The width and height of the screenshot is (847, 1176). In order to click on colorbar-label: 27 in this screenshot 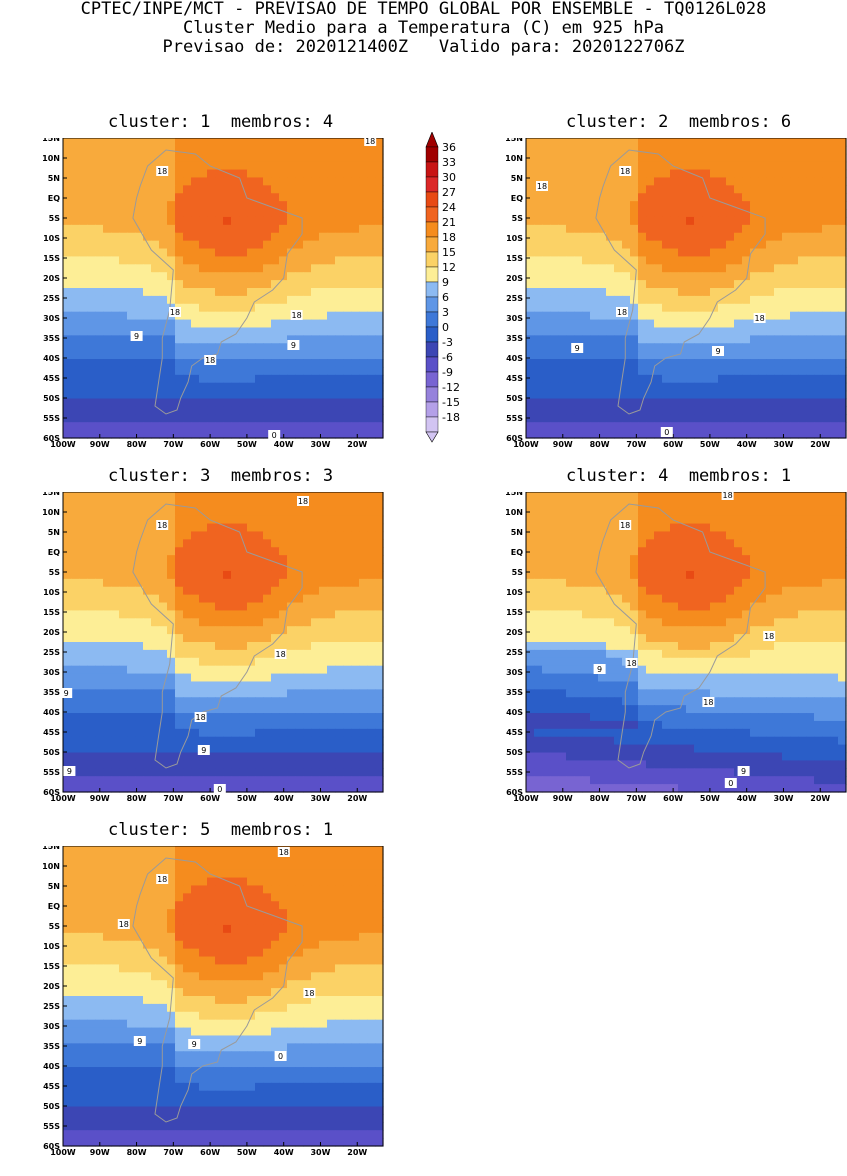, I will do `click(449, 192)`.